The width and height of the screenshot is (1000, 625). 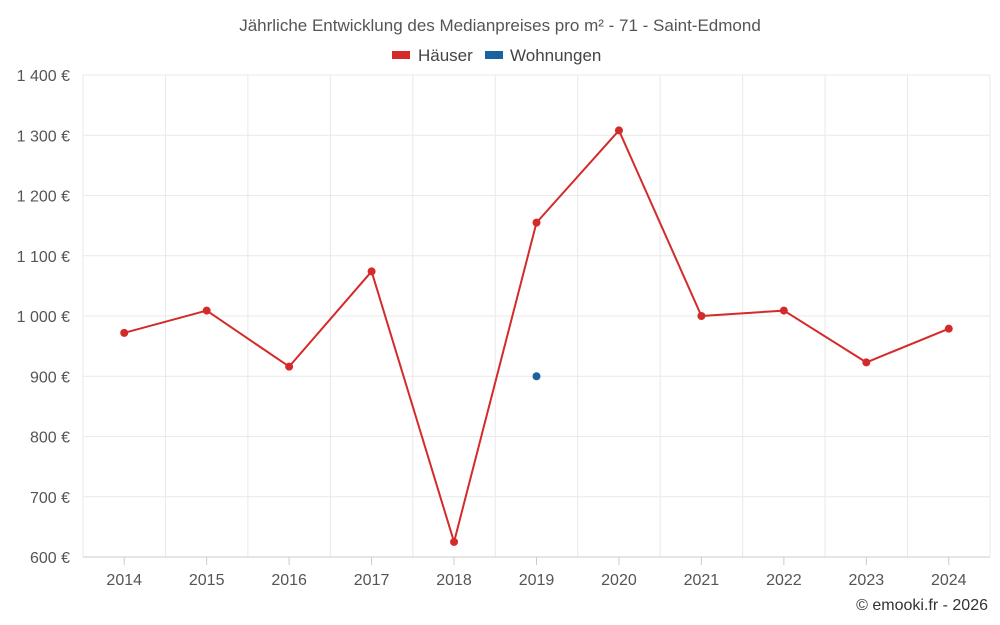 I want to click on legend-item-wohnungen: Wohnungen, so click(x=543, y=55).